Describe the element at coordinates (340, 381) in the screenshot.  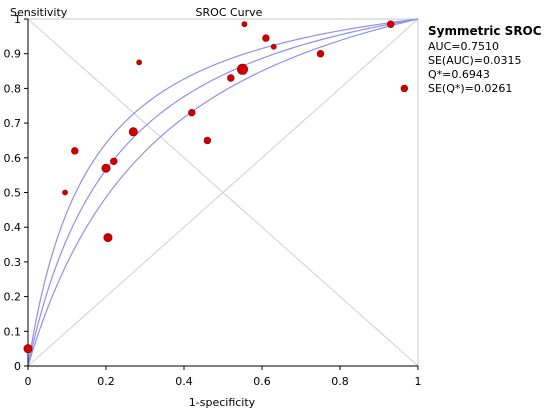
I see `x-tick-label: 0.8` at that location.